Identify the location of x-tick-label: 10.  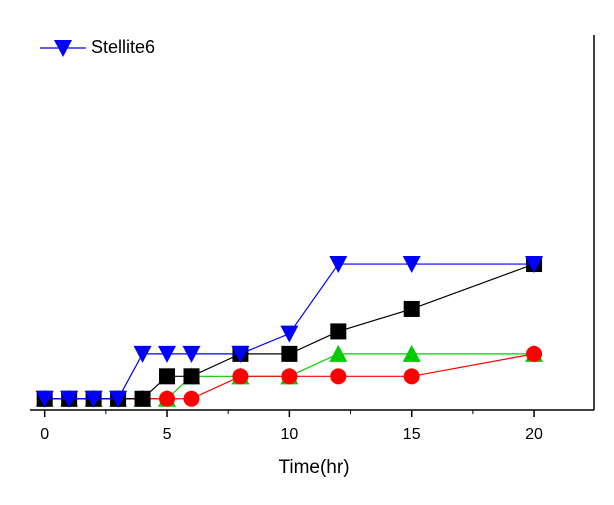
(289, 434).